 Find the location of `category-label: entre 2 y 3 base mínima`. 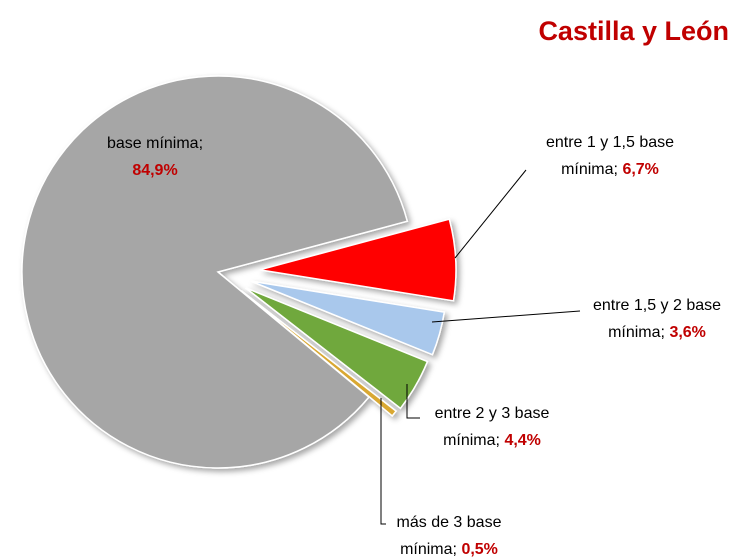

category-label: entre 2 y 3 base mínima is located at coordinates (492, 427).